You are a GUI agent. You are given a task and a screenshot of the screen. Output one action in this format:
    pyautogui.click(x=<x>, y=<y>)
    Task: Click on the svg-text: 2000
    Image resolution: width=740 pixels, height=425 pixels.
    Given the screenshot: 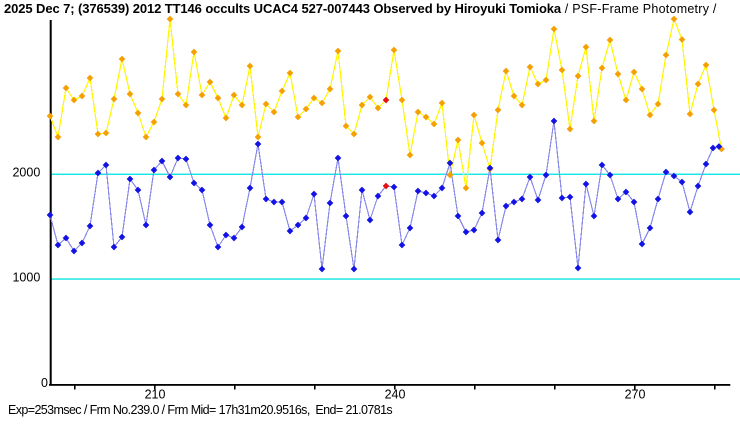 What is the action you would take?
    pyautogui.click(x=26, y=173)
    